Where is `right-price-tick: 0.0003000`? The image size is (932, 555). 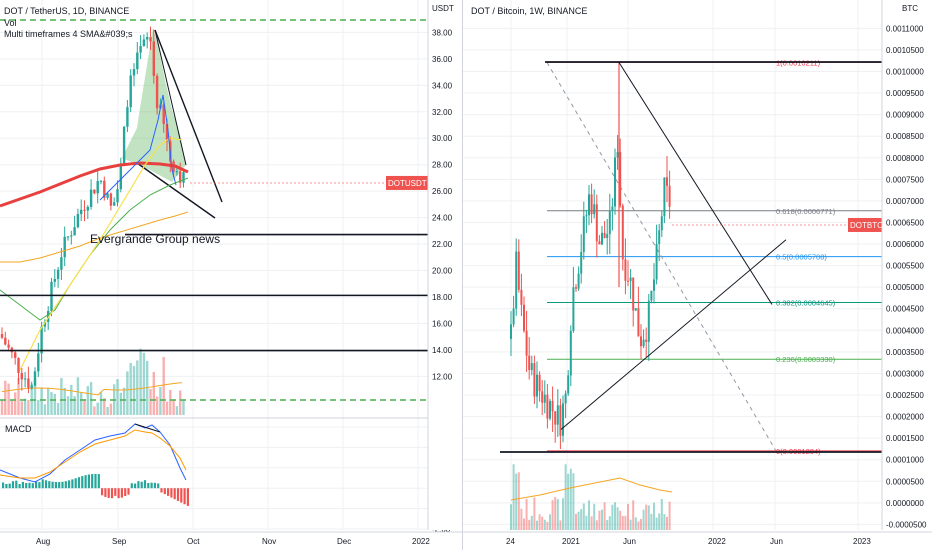 right-price-tick: 0.0003000 is located at coordinates (905, 373).